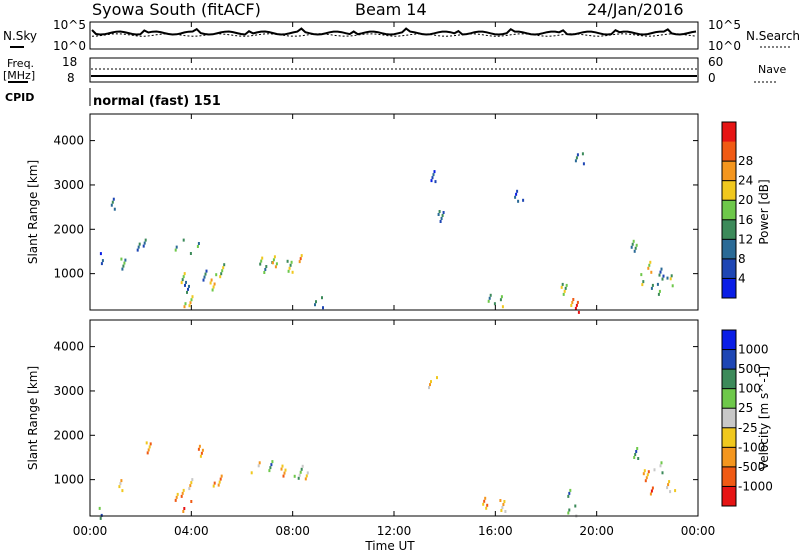 The image size is (800, 554). Describe the element at coordinates (764, 418) in the screenshot. I see `velocity-colorbar-label: Velocity [m s^-1]` at that location.